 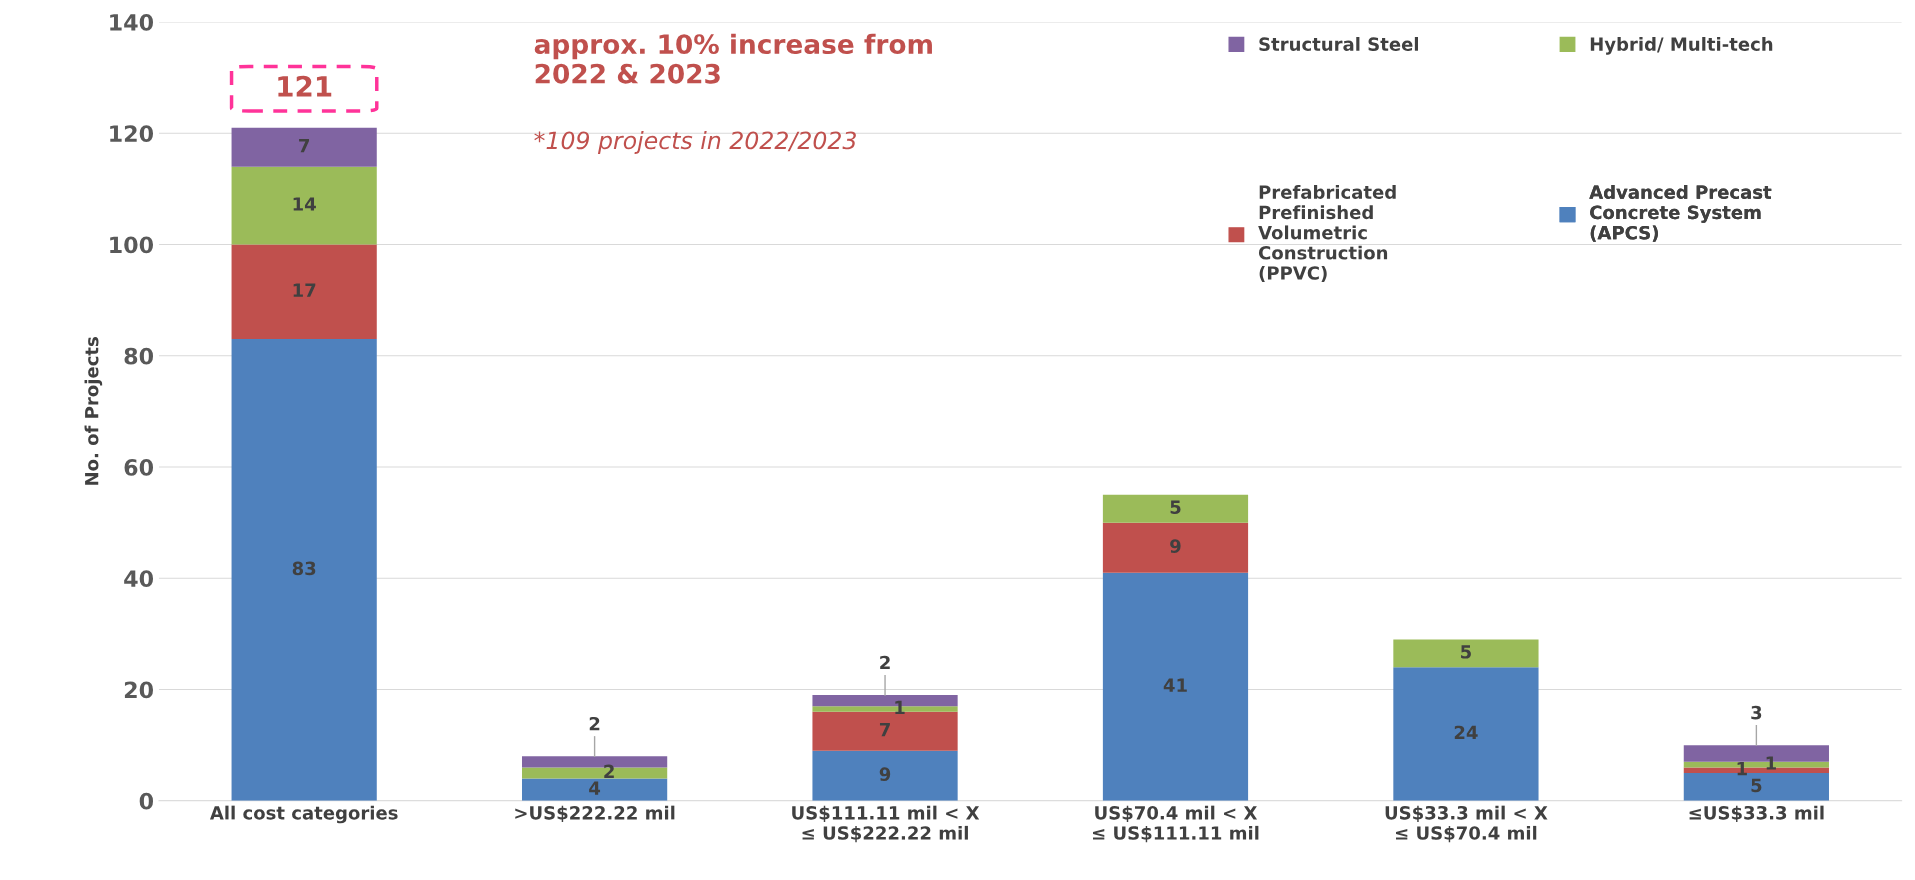 I want to click on data-label: 3, so click(x=1756, y=712).